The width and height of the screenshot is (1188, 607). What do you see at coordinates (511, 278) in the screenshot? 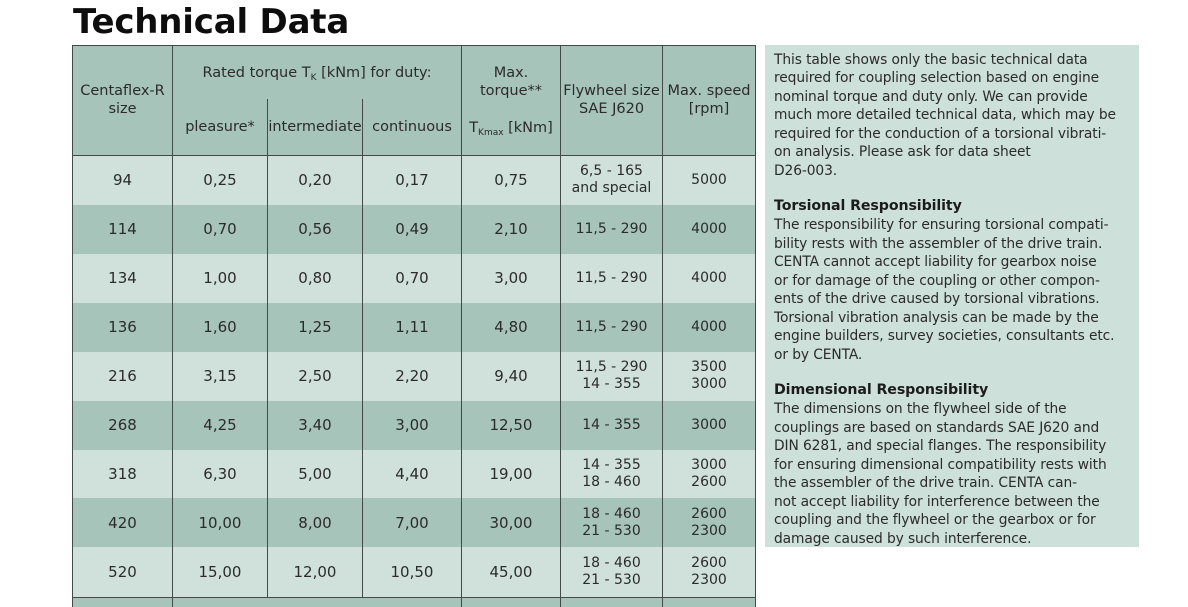
I see `cell-max-torque: 3,00` at bounding box center [511, 278].